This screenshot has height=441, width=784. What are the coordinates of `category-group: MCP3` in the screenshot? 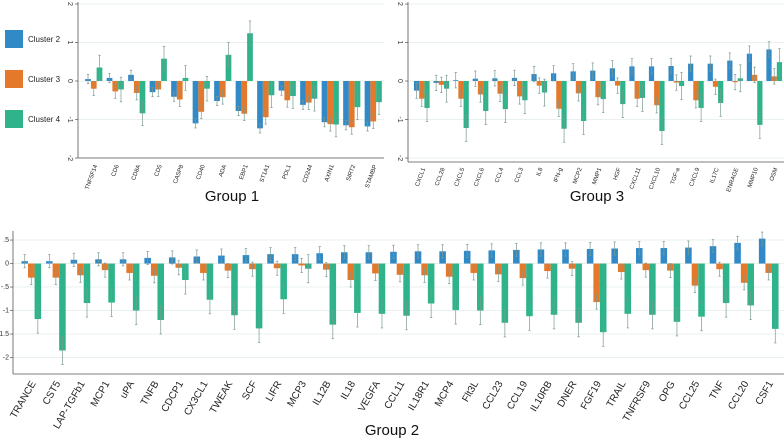 It's located at (299, 328).